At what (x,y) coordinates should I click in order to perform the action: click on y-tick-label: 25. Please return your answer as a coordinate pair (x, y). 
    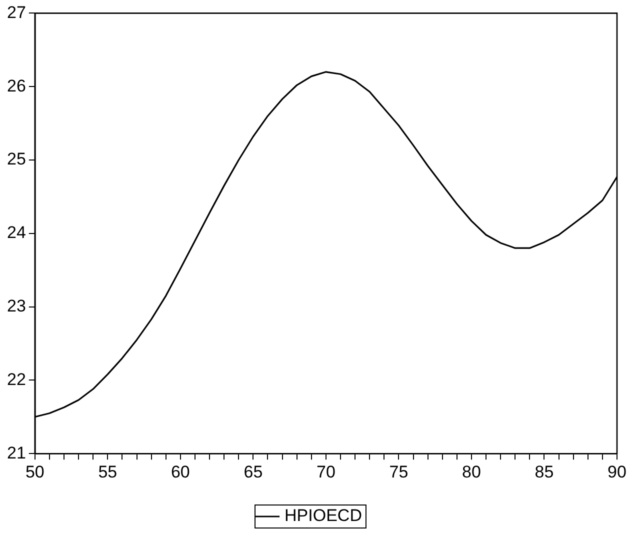
    Looking at the image, I should click on (16, 159).